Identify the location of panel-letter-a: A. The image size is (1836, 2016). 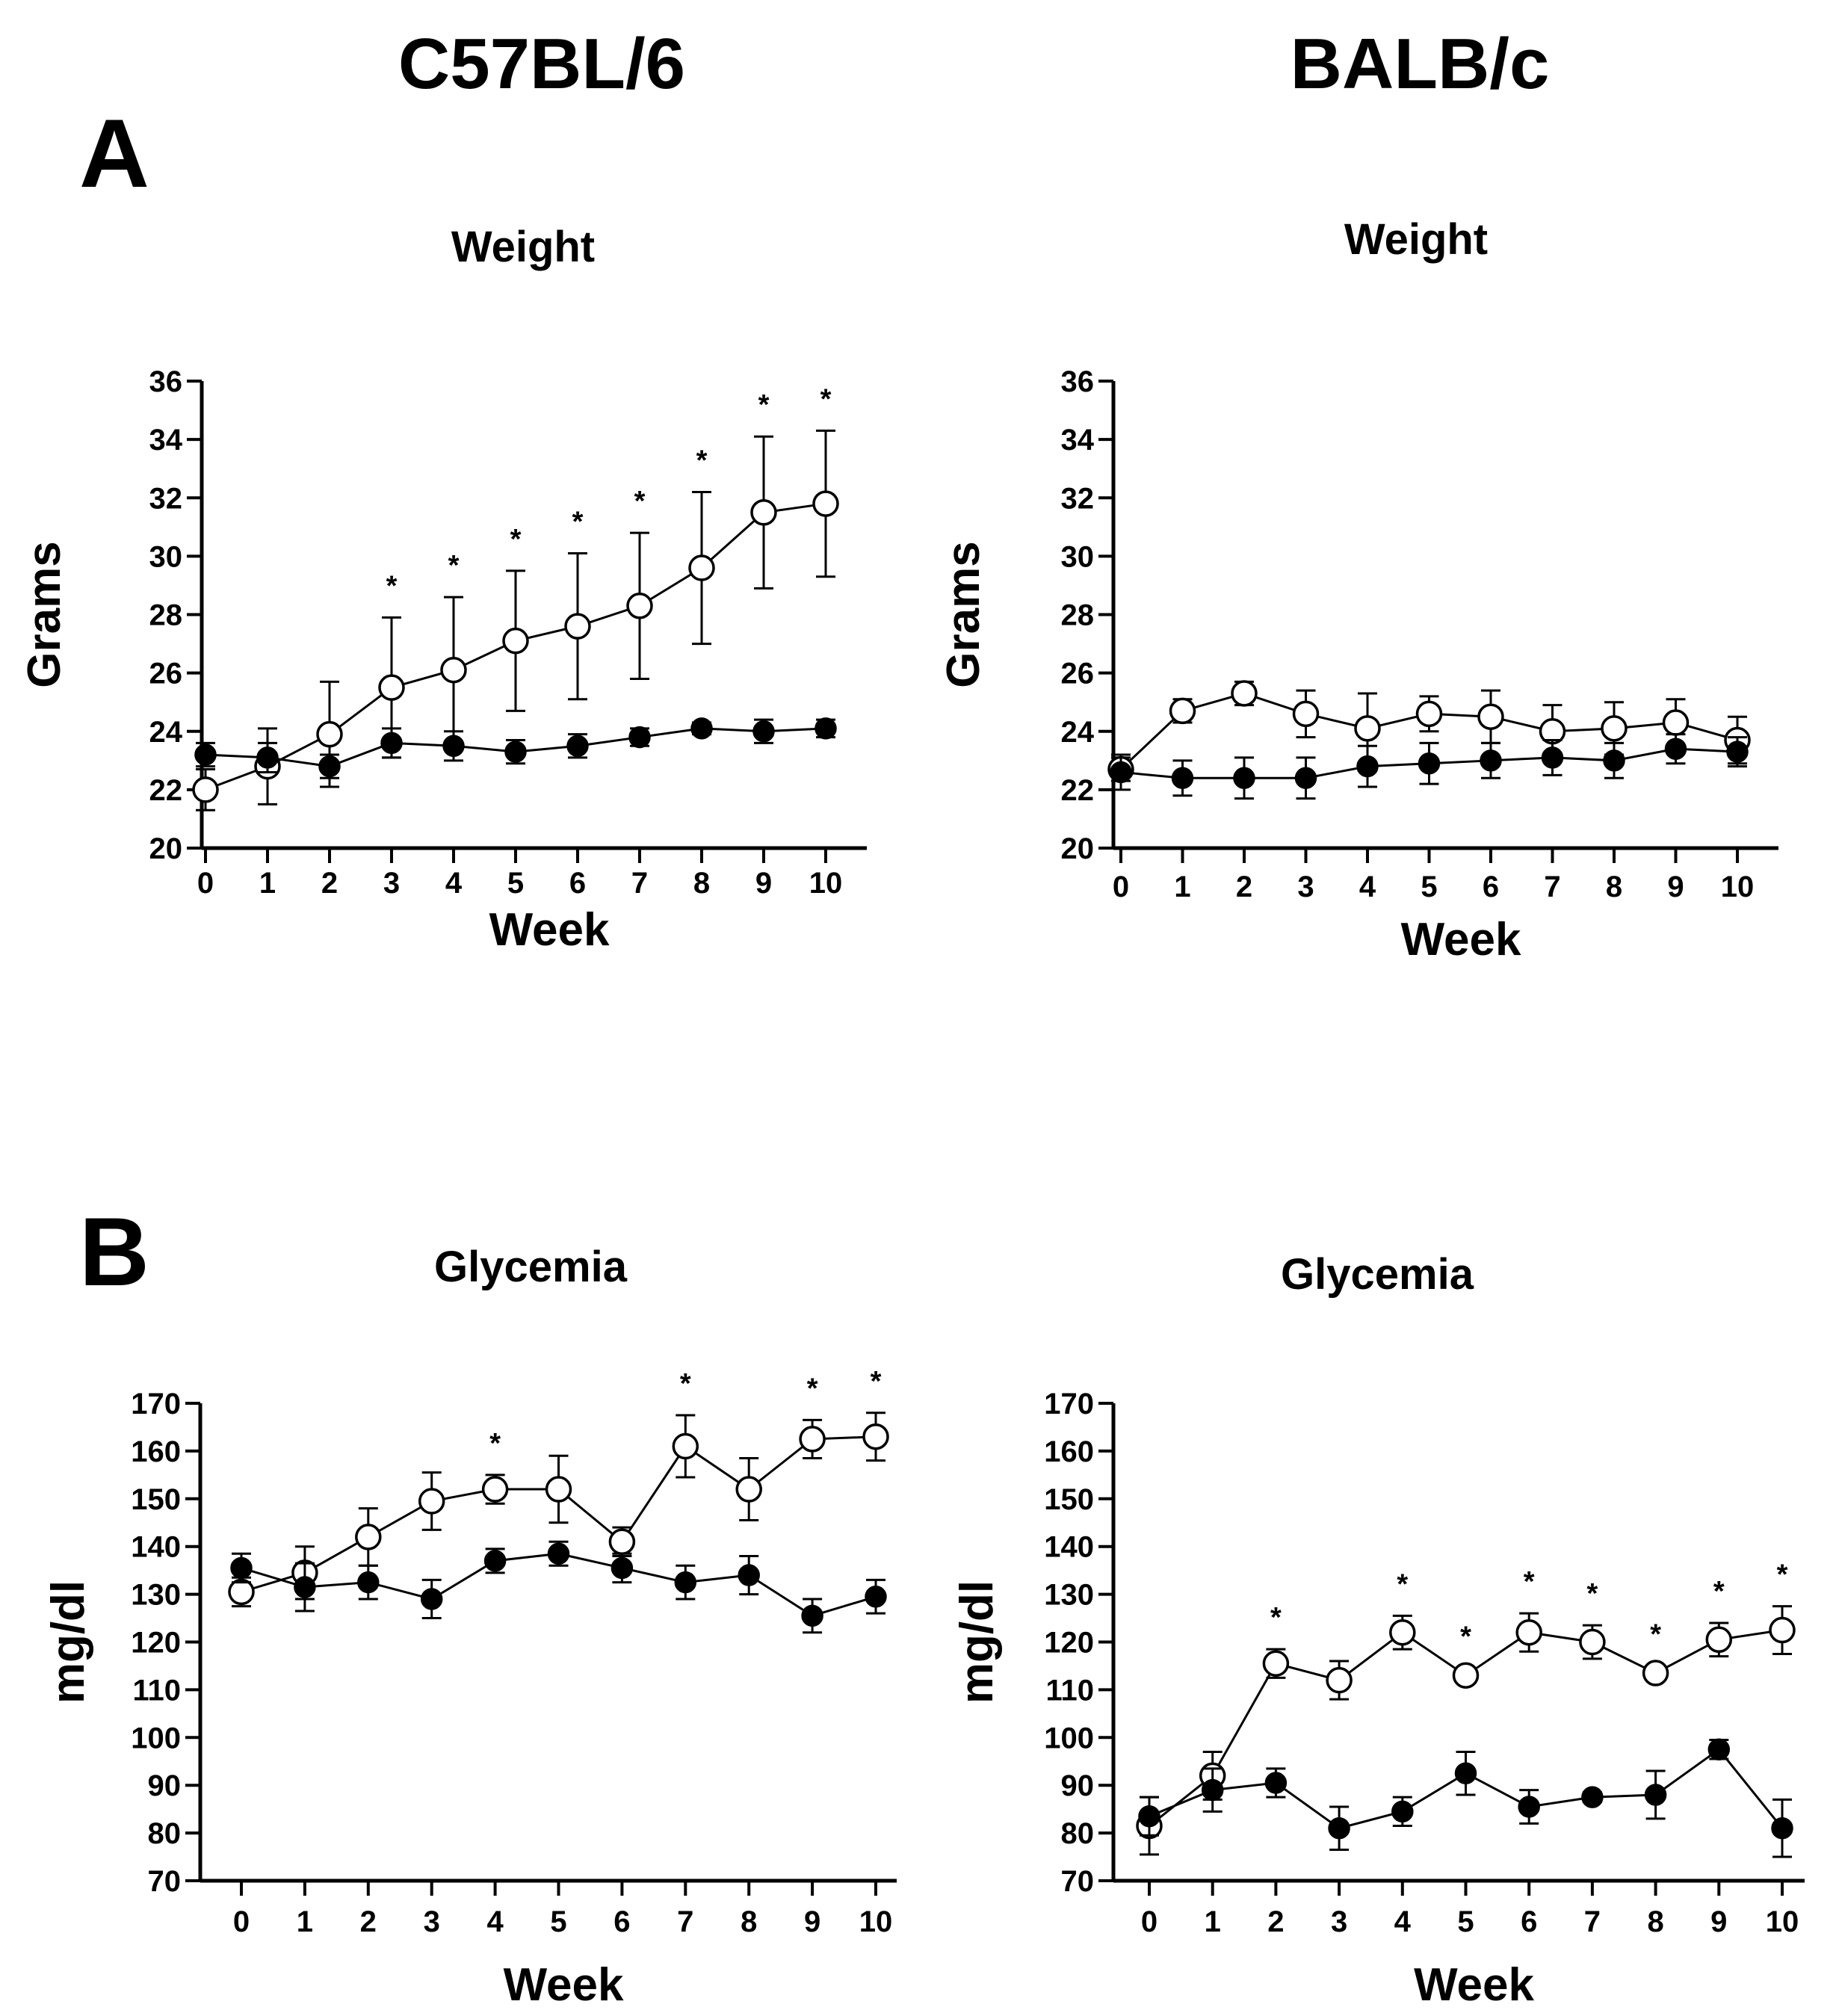
(114, 153).